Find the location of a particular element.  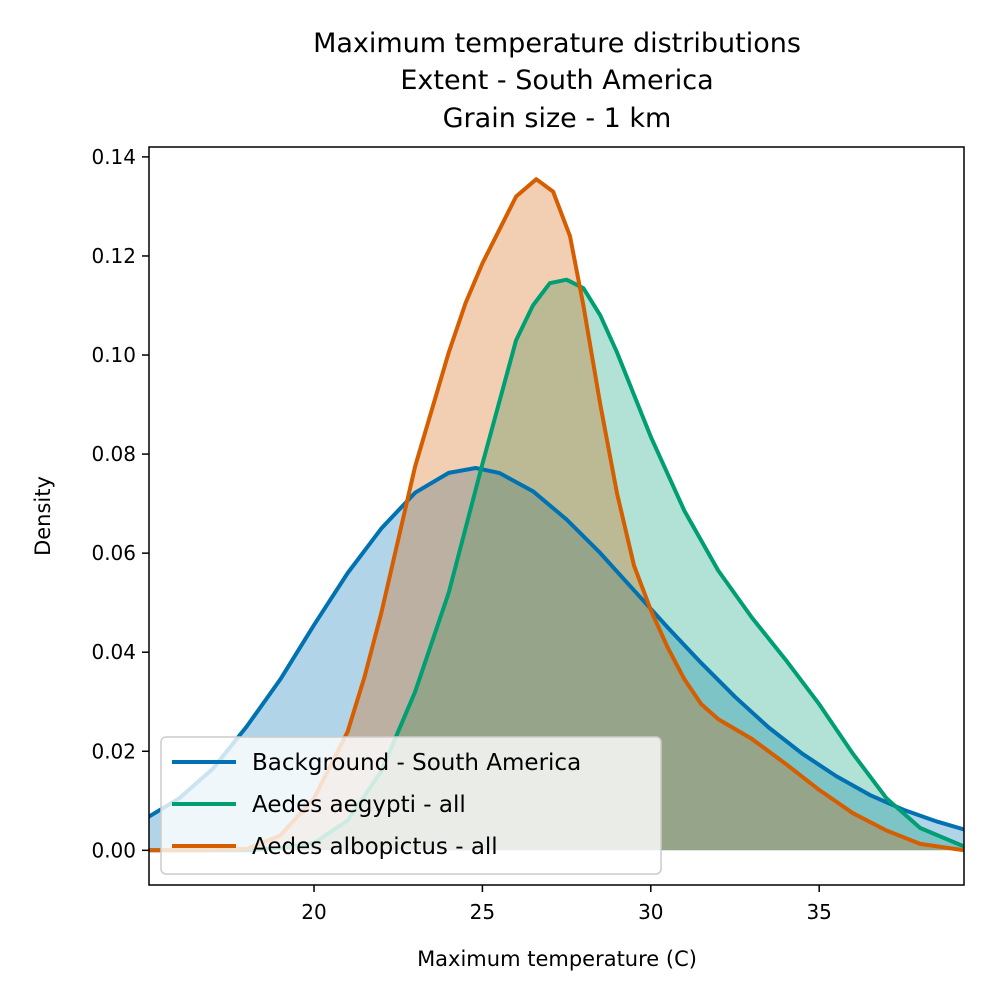

x-tick-label: 35 is located at coordinates (818, 912).